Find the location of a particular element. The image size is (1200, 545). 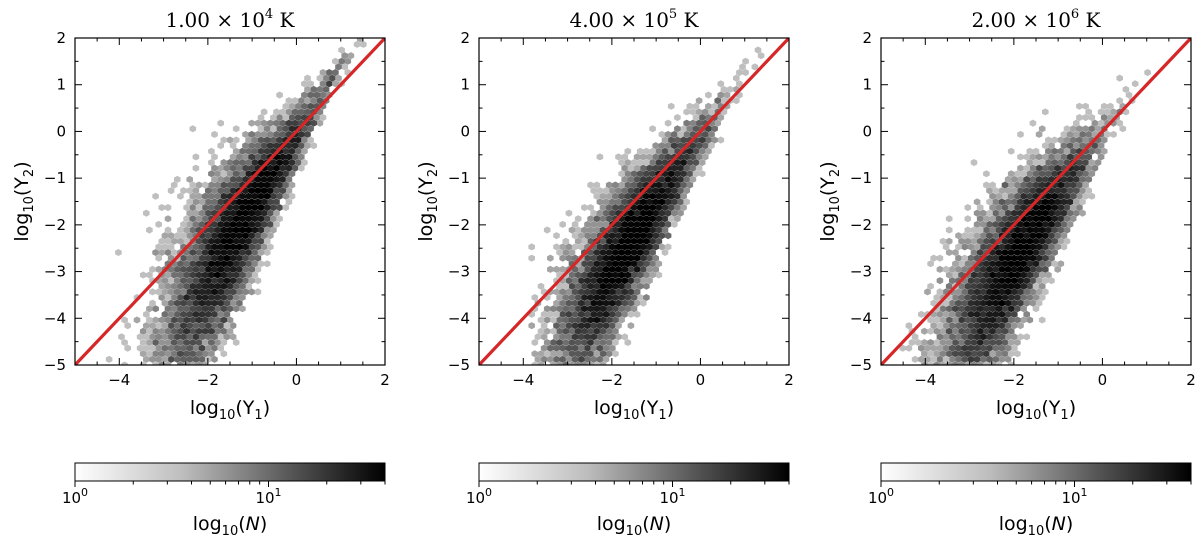

hexbin-cells is located at coordinates (236, 201).